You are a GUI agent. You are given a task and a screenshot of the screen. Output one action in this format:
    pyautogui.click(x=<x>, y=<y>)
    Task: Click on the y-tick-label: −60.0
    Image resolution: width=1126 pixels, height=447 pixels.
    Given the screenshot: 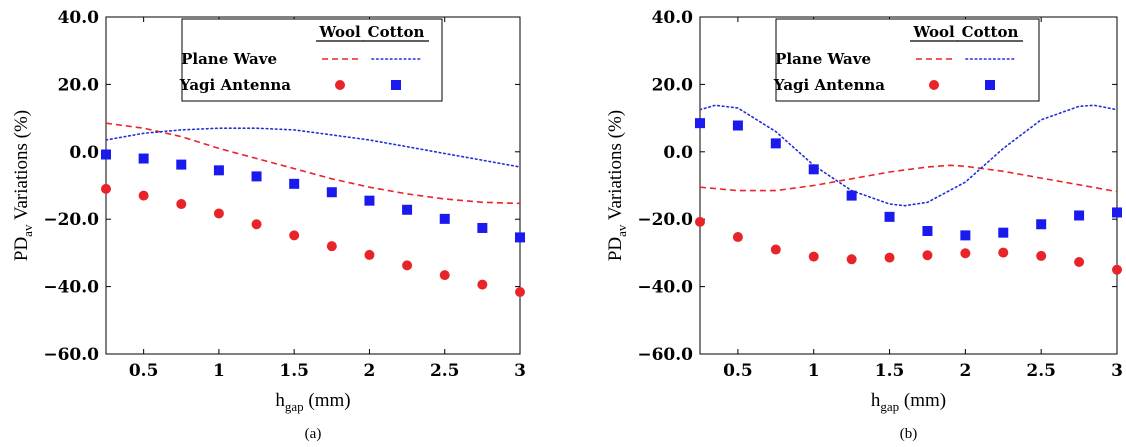 What is the action you would take?
    pyautogui.click(x=665, y=355)
    